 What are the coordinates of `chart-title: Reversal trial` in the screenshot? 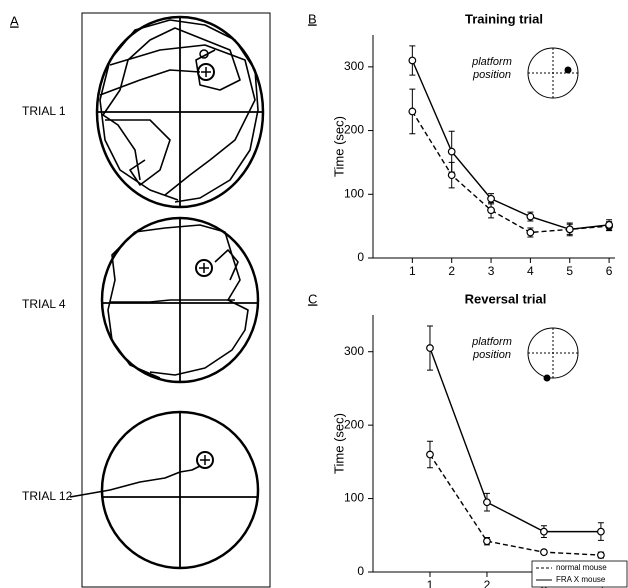 It's located at (506, 298).